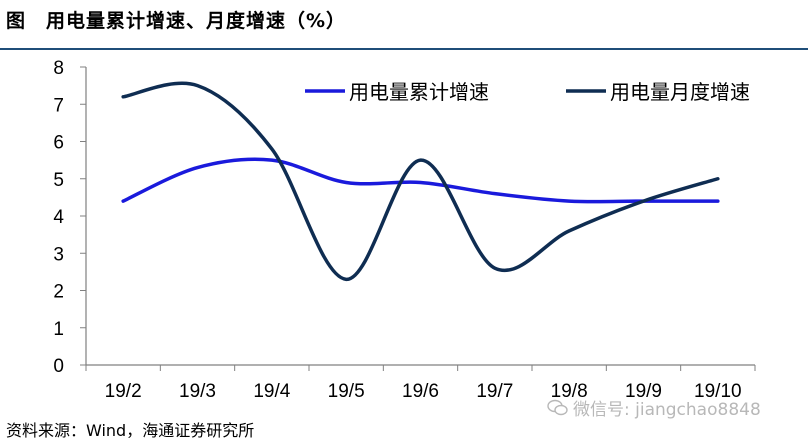  I want to click on x-tick-label: 19/4, so click(271, 391).